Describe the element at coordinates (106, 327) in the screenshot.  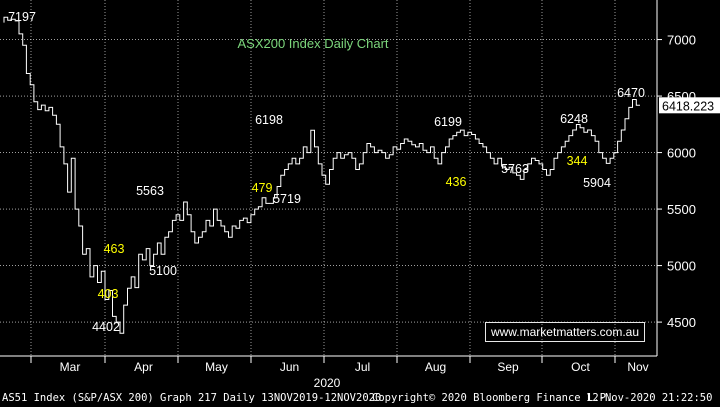
I see `level-label: 4402` at that location.